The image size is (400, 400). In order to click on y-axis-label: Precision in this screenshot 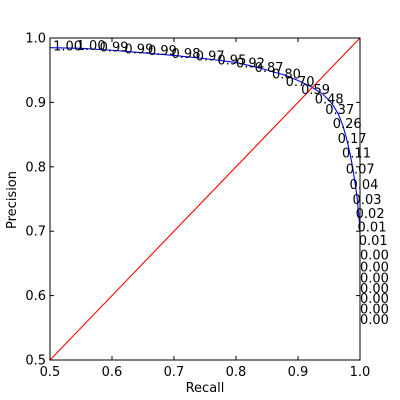, I will do `click(12, 200)`.